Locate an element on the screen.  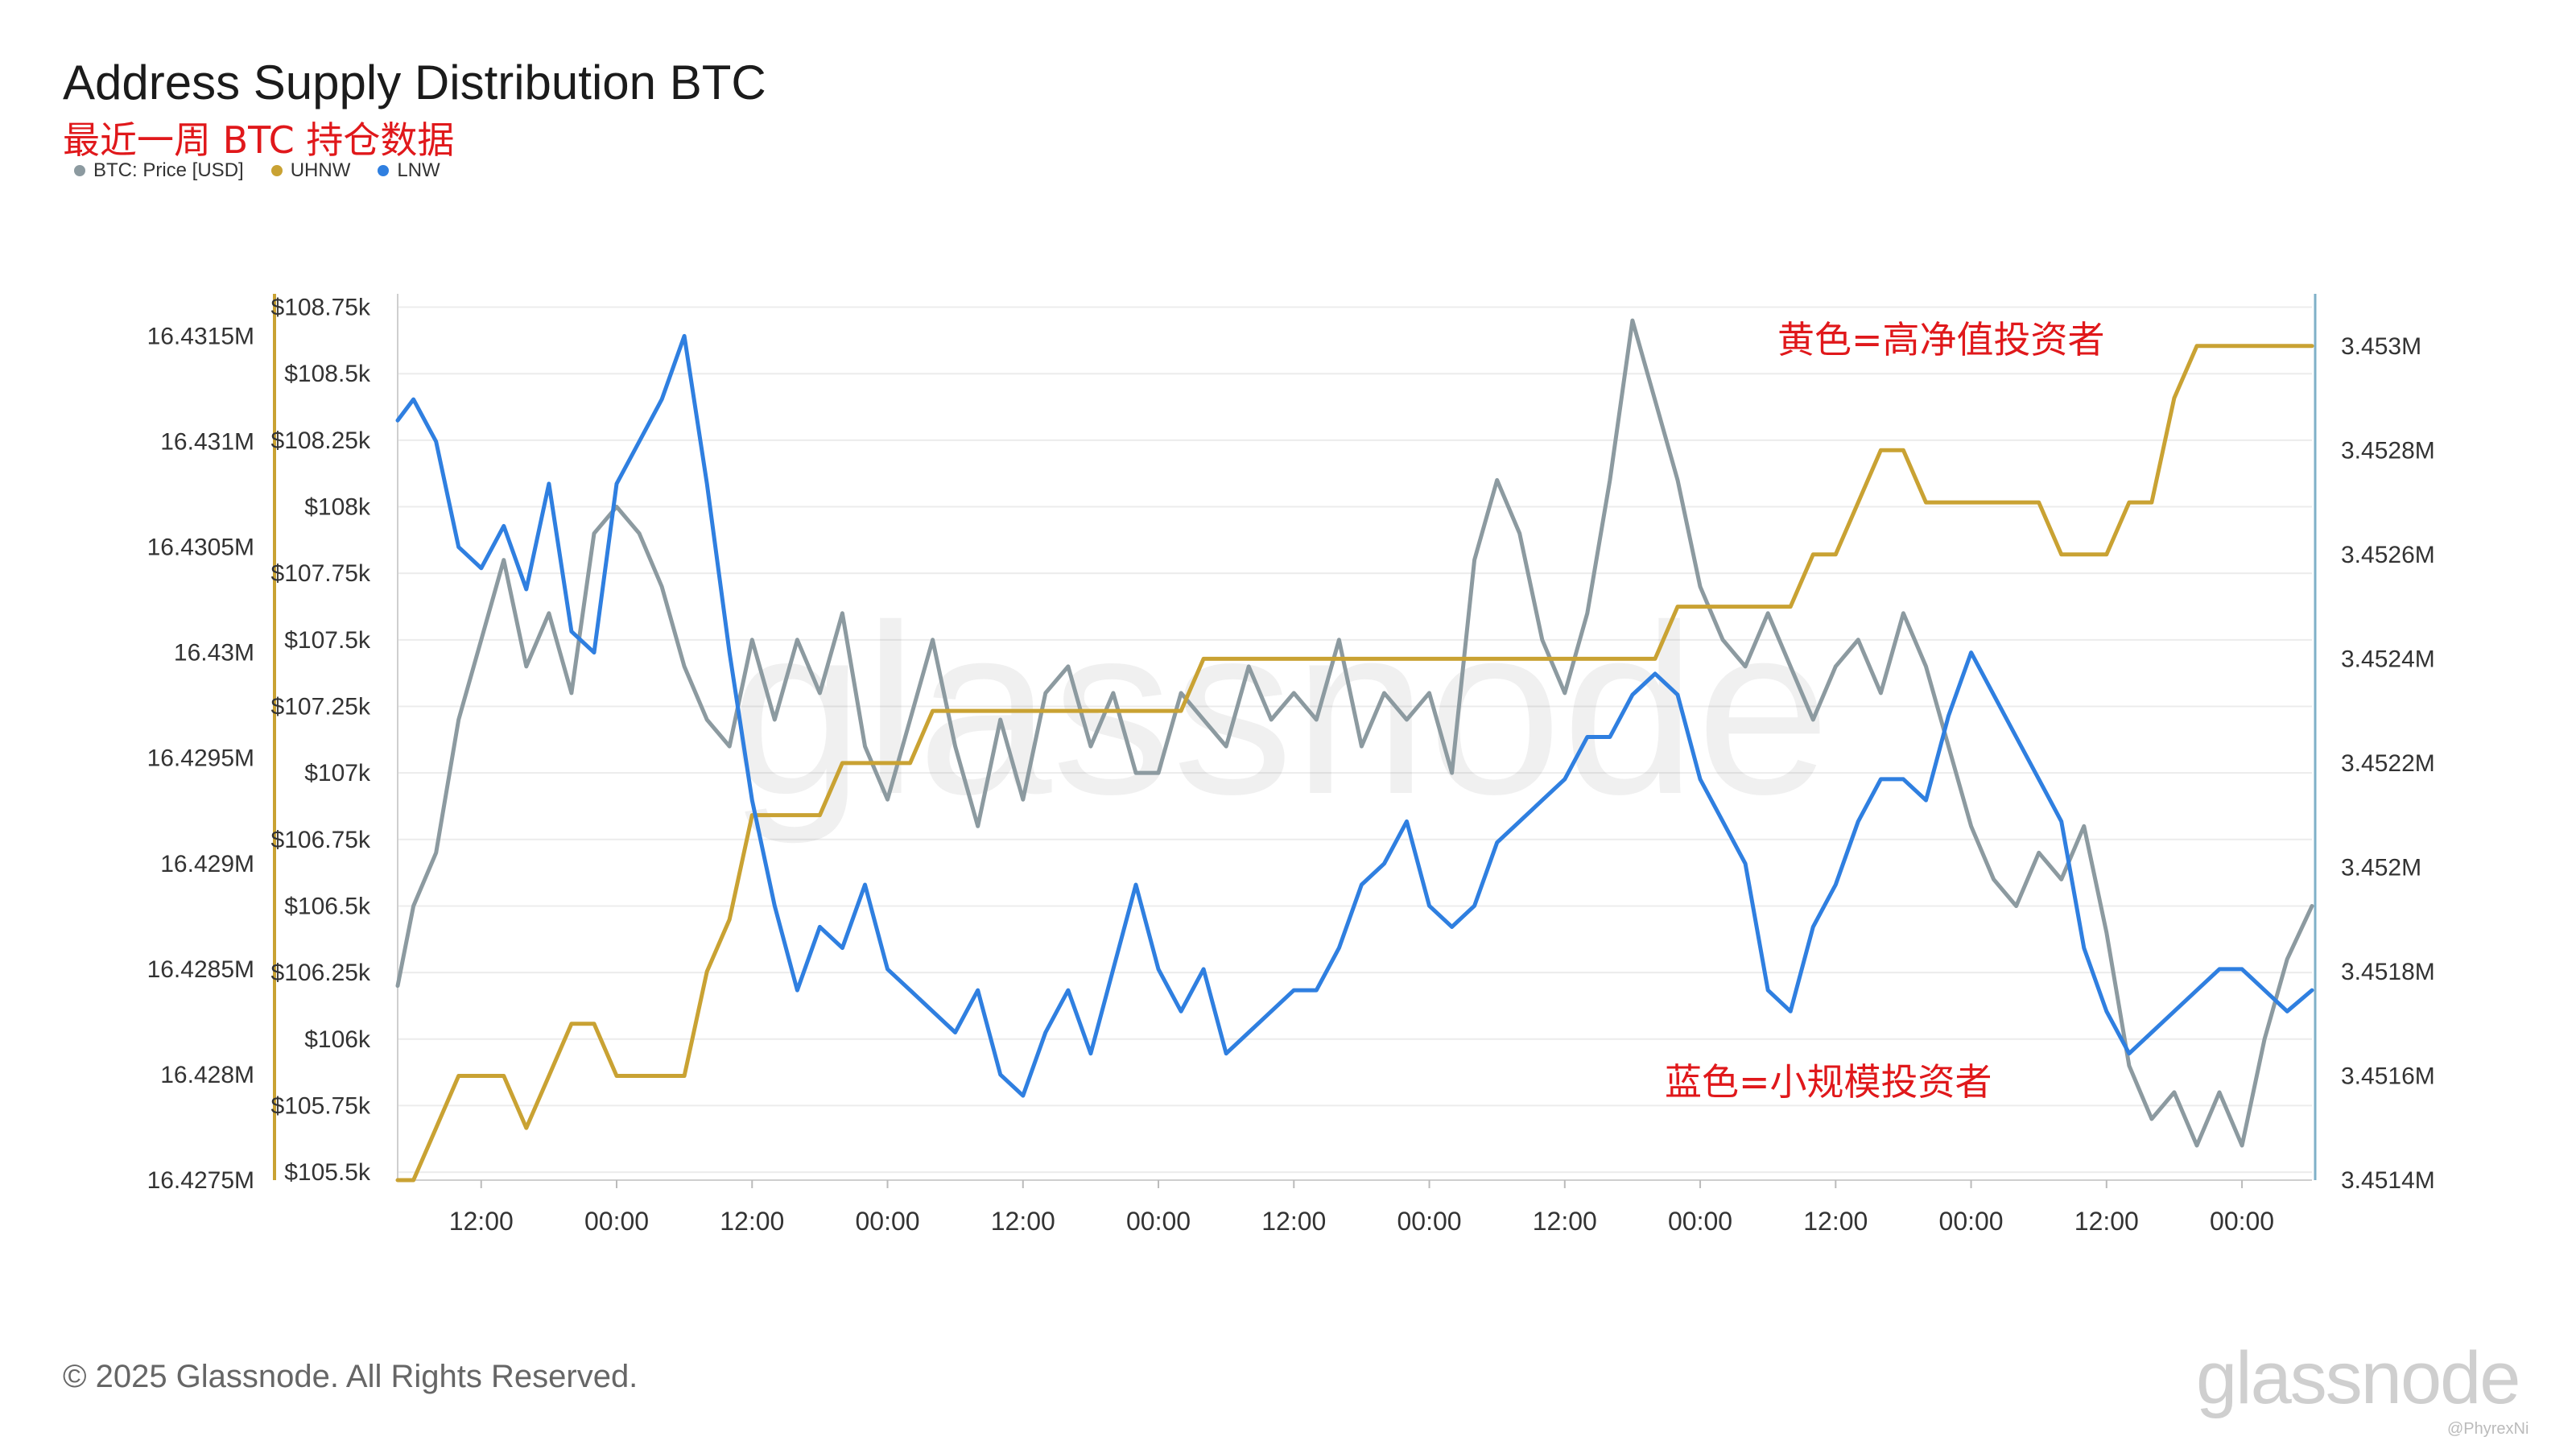
price-tick-label: $107.75k is located at coordinates (321, 573).